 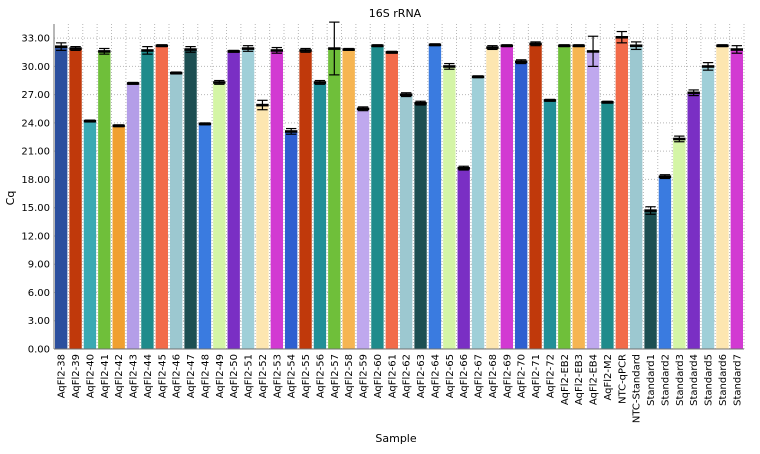 What do you see at coordinates (35, 180) in the screenshot?
I see `y-tick-label: 18.00` at bounding box center [35, 180].